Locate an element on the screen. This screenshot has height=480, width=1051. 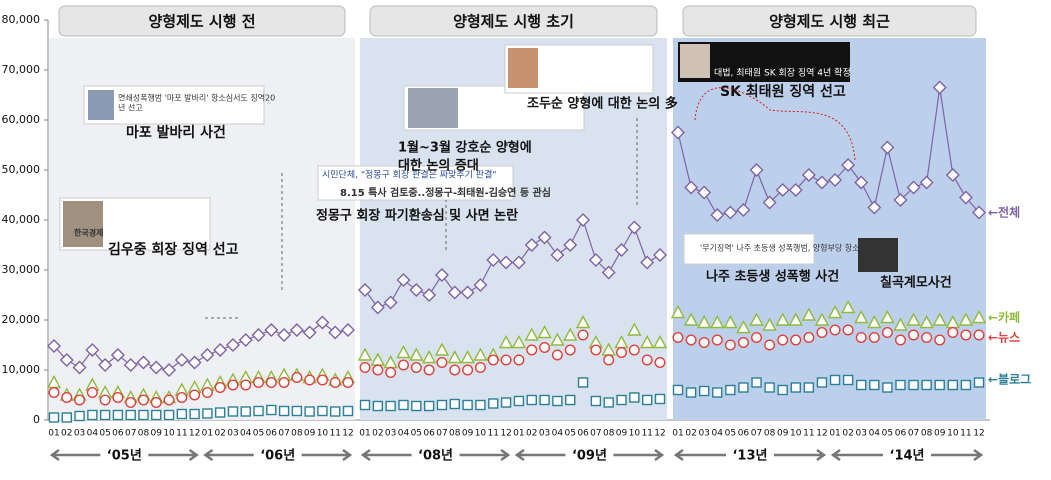
panel-title: 양형제도 시행 초기 is located at coordinates (513, 22).